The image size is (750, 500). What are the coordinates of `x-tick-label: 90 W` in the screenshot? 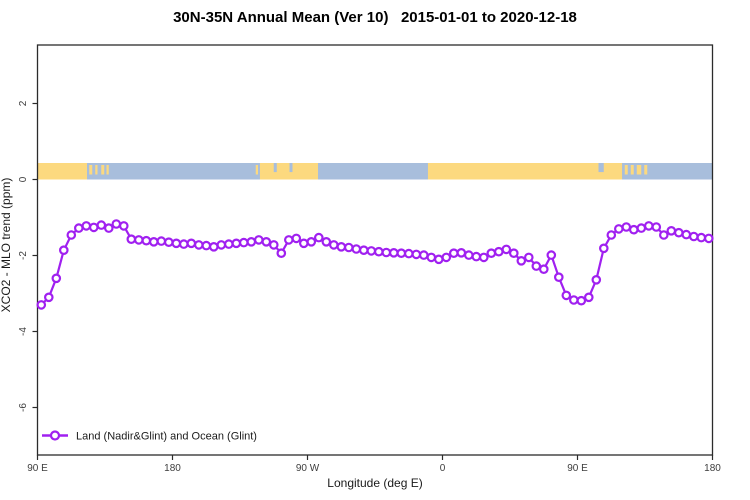 It's located at (308, 468).